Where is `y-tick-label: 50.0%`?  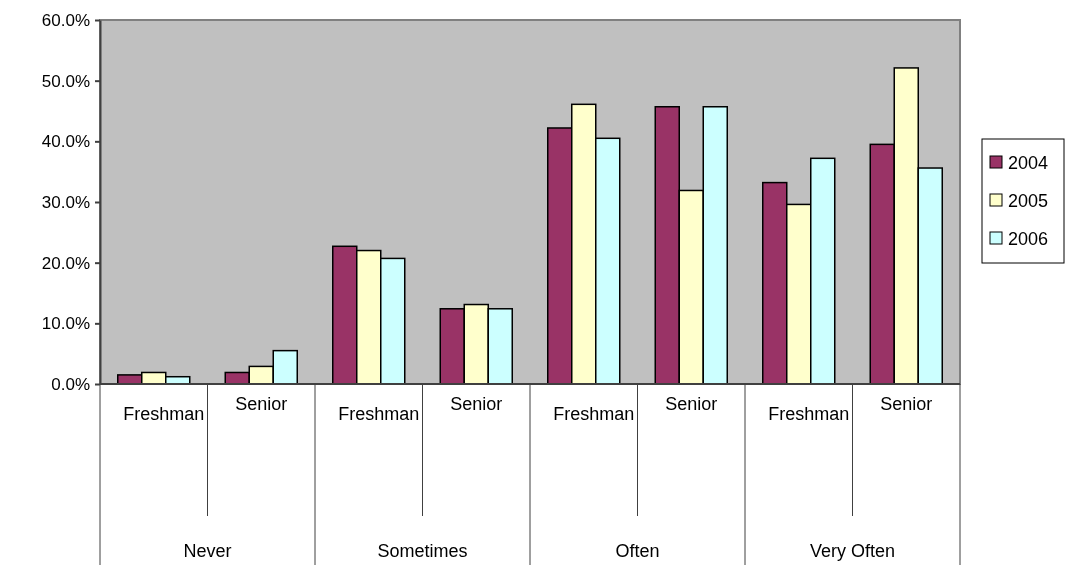
y-tick-label: 50.0% is located at coordinates (65, 81).